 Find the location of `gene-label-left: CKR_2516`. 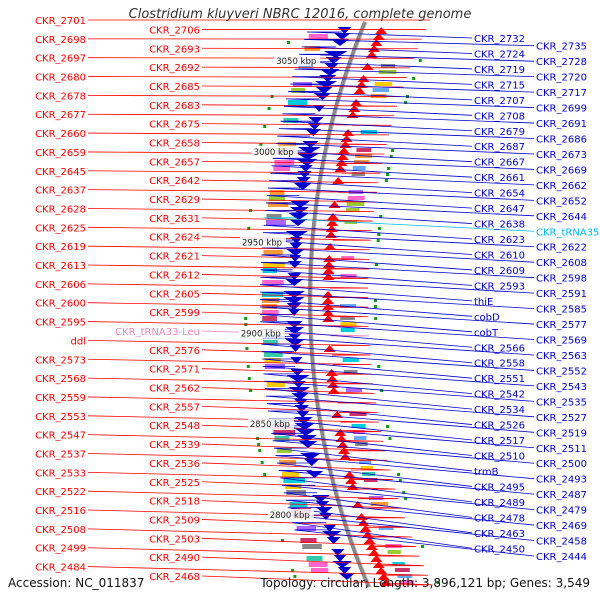

gene-label-left: CKR_2516 is located at coordinates (60, 511).